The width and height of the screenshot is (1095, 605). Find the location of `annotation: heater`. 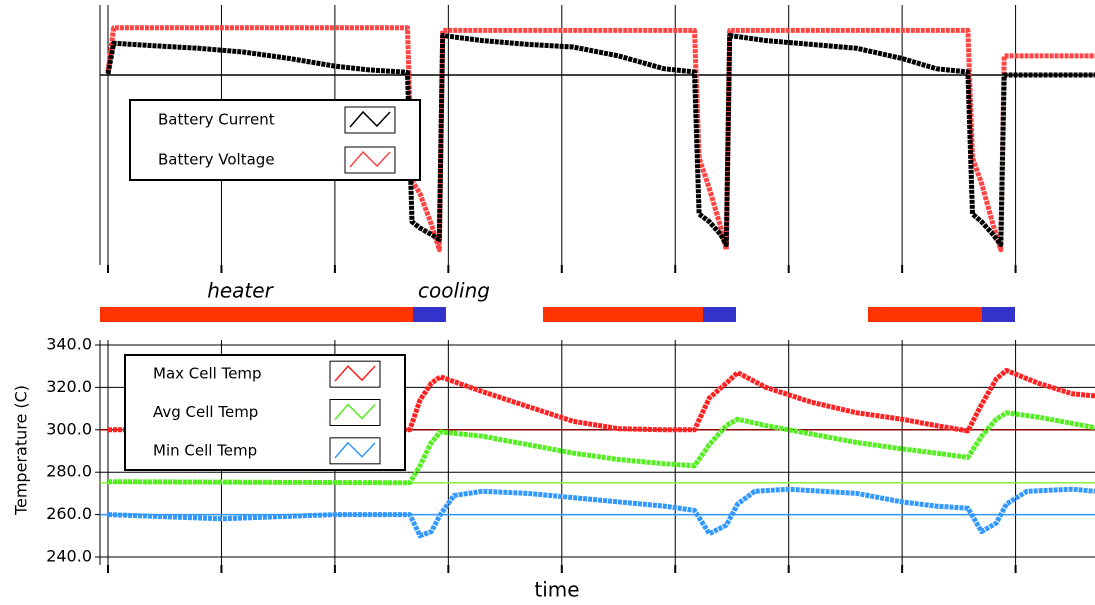

annotation: heater is located at coordinates (240, 291).